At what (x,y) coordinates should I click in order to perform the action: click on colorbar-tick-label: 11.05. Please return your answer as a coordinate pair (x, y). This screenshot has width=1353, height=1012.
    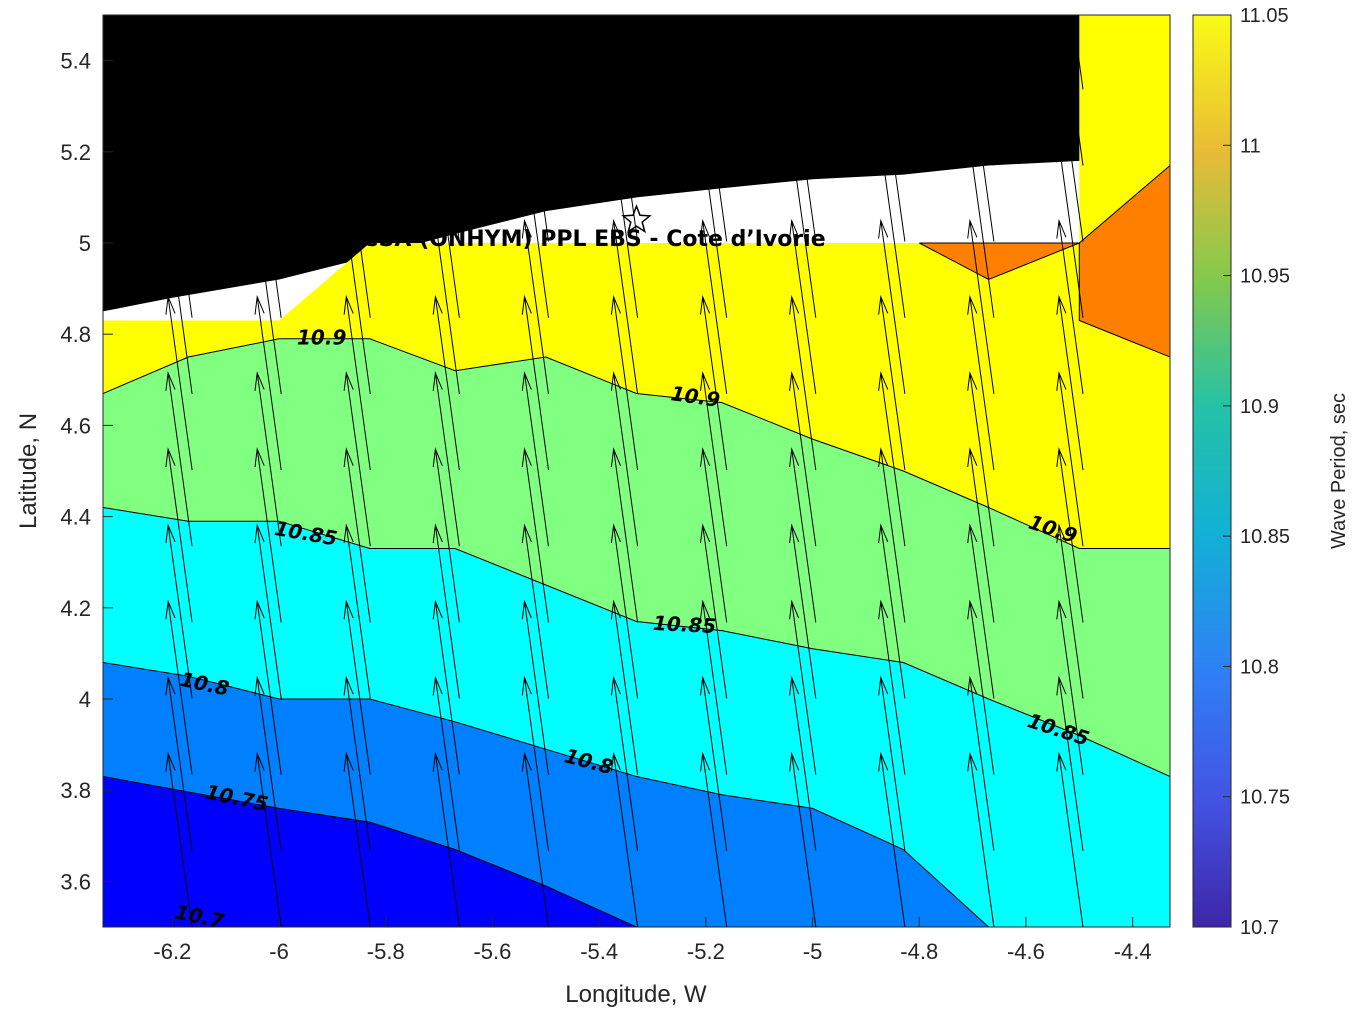
    Looking at the image, I should click on (1264, 16).